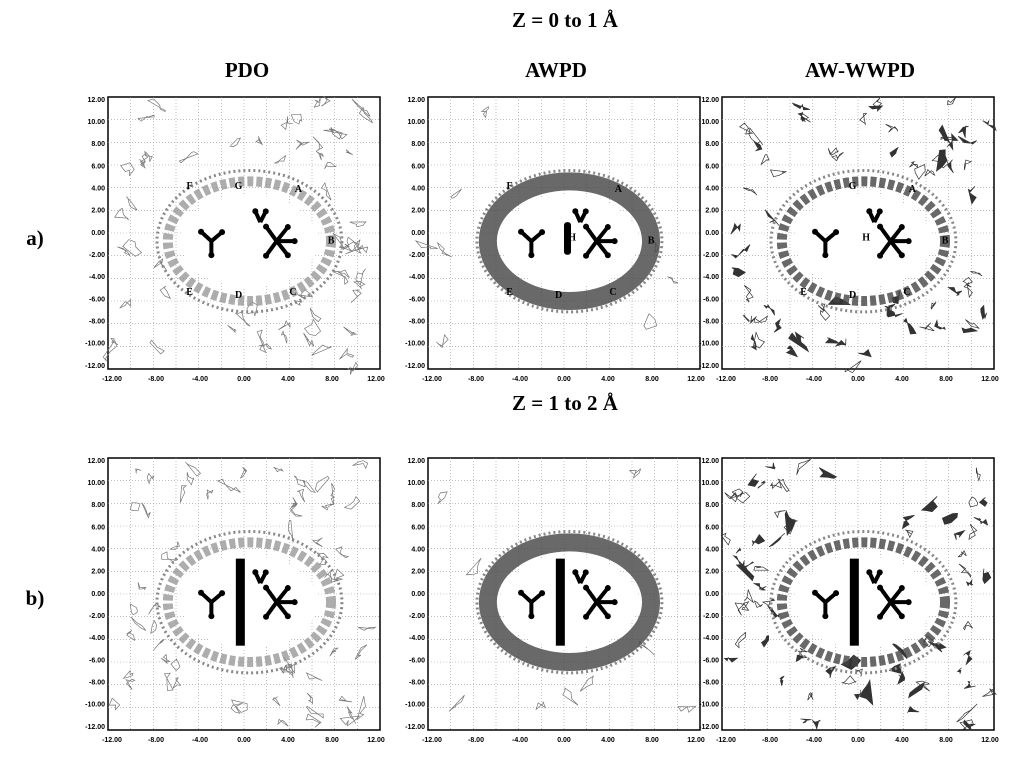 The width and height of the screenshot is (1025, 761). I want to click on y-tick-label: -2.00, so click(417, 255).